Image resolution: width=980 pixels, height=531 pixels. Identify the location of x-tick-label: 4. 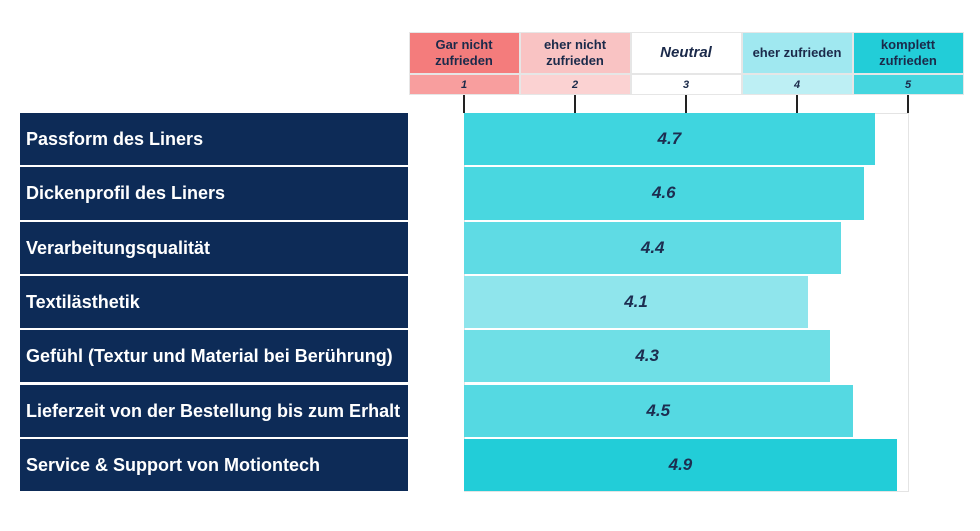
(797, 84).